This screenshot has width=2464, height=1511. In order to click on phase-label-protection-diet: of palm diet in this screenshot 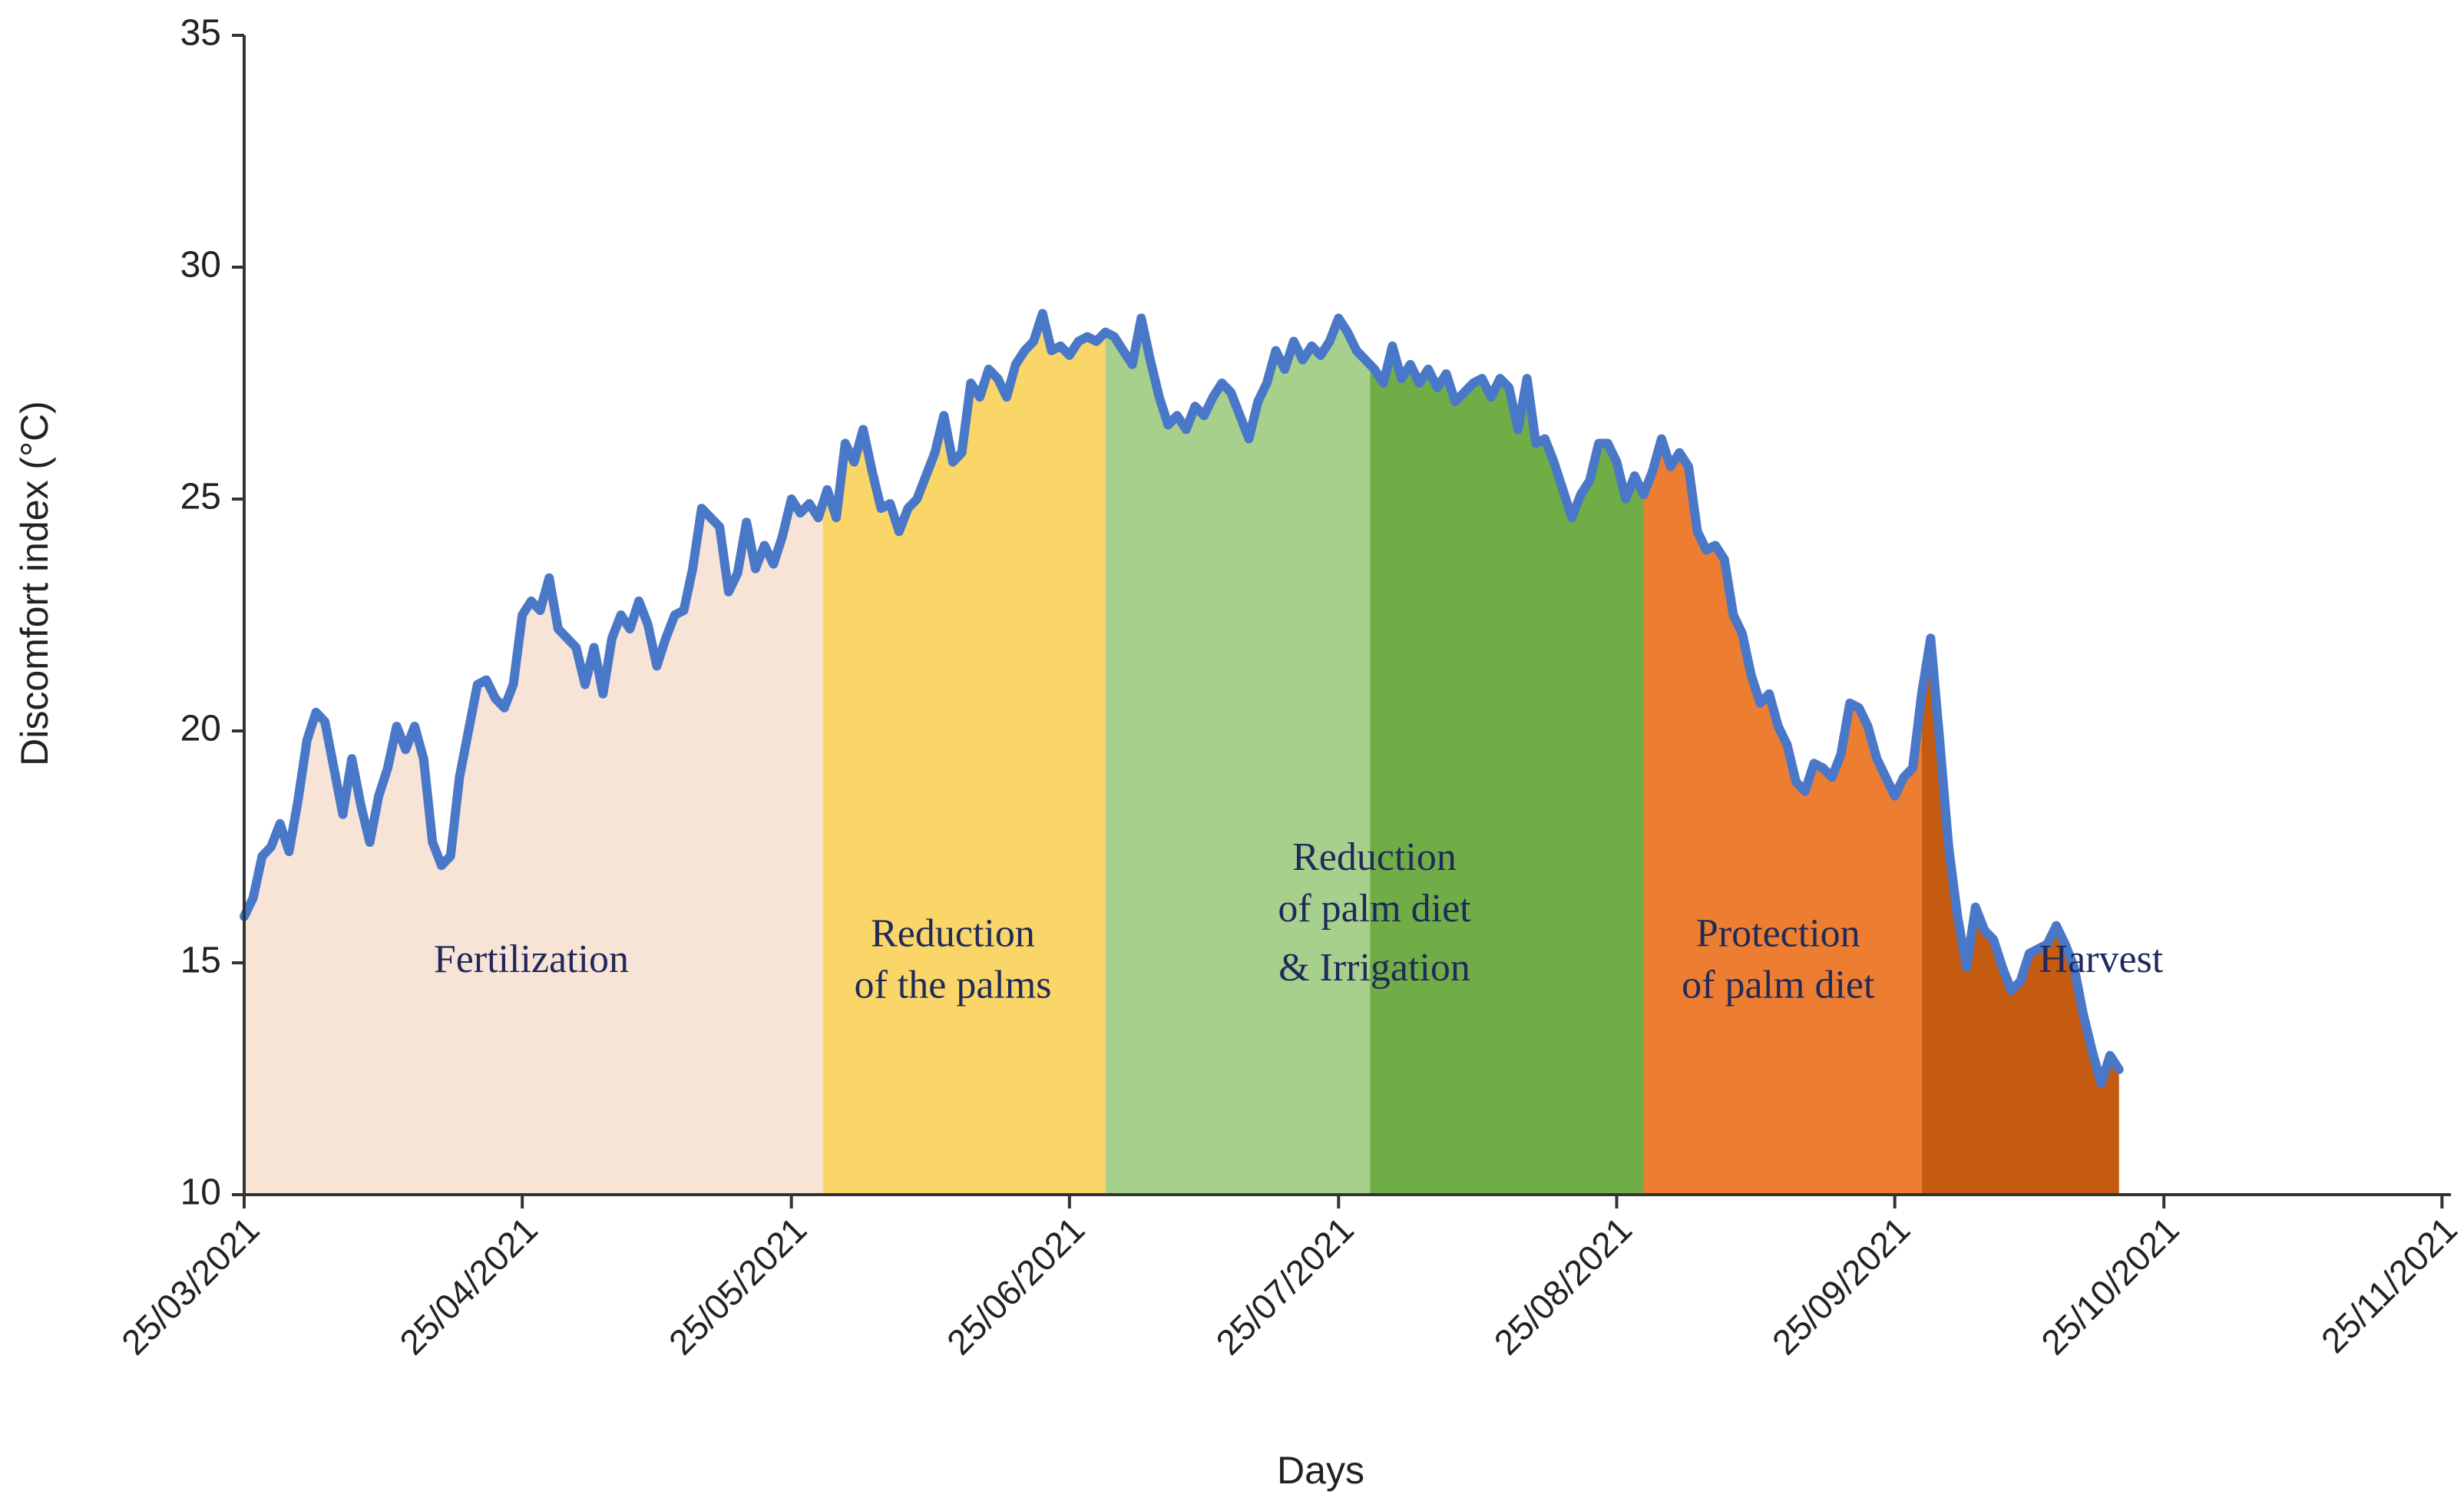, I will do `click(1778, 985)`.